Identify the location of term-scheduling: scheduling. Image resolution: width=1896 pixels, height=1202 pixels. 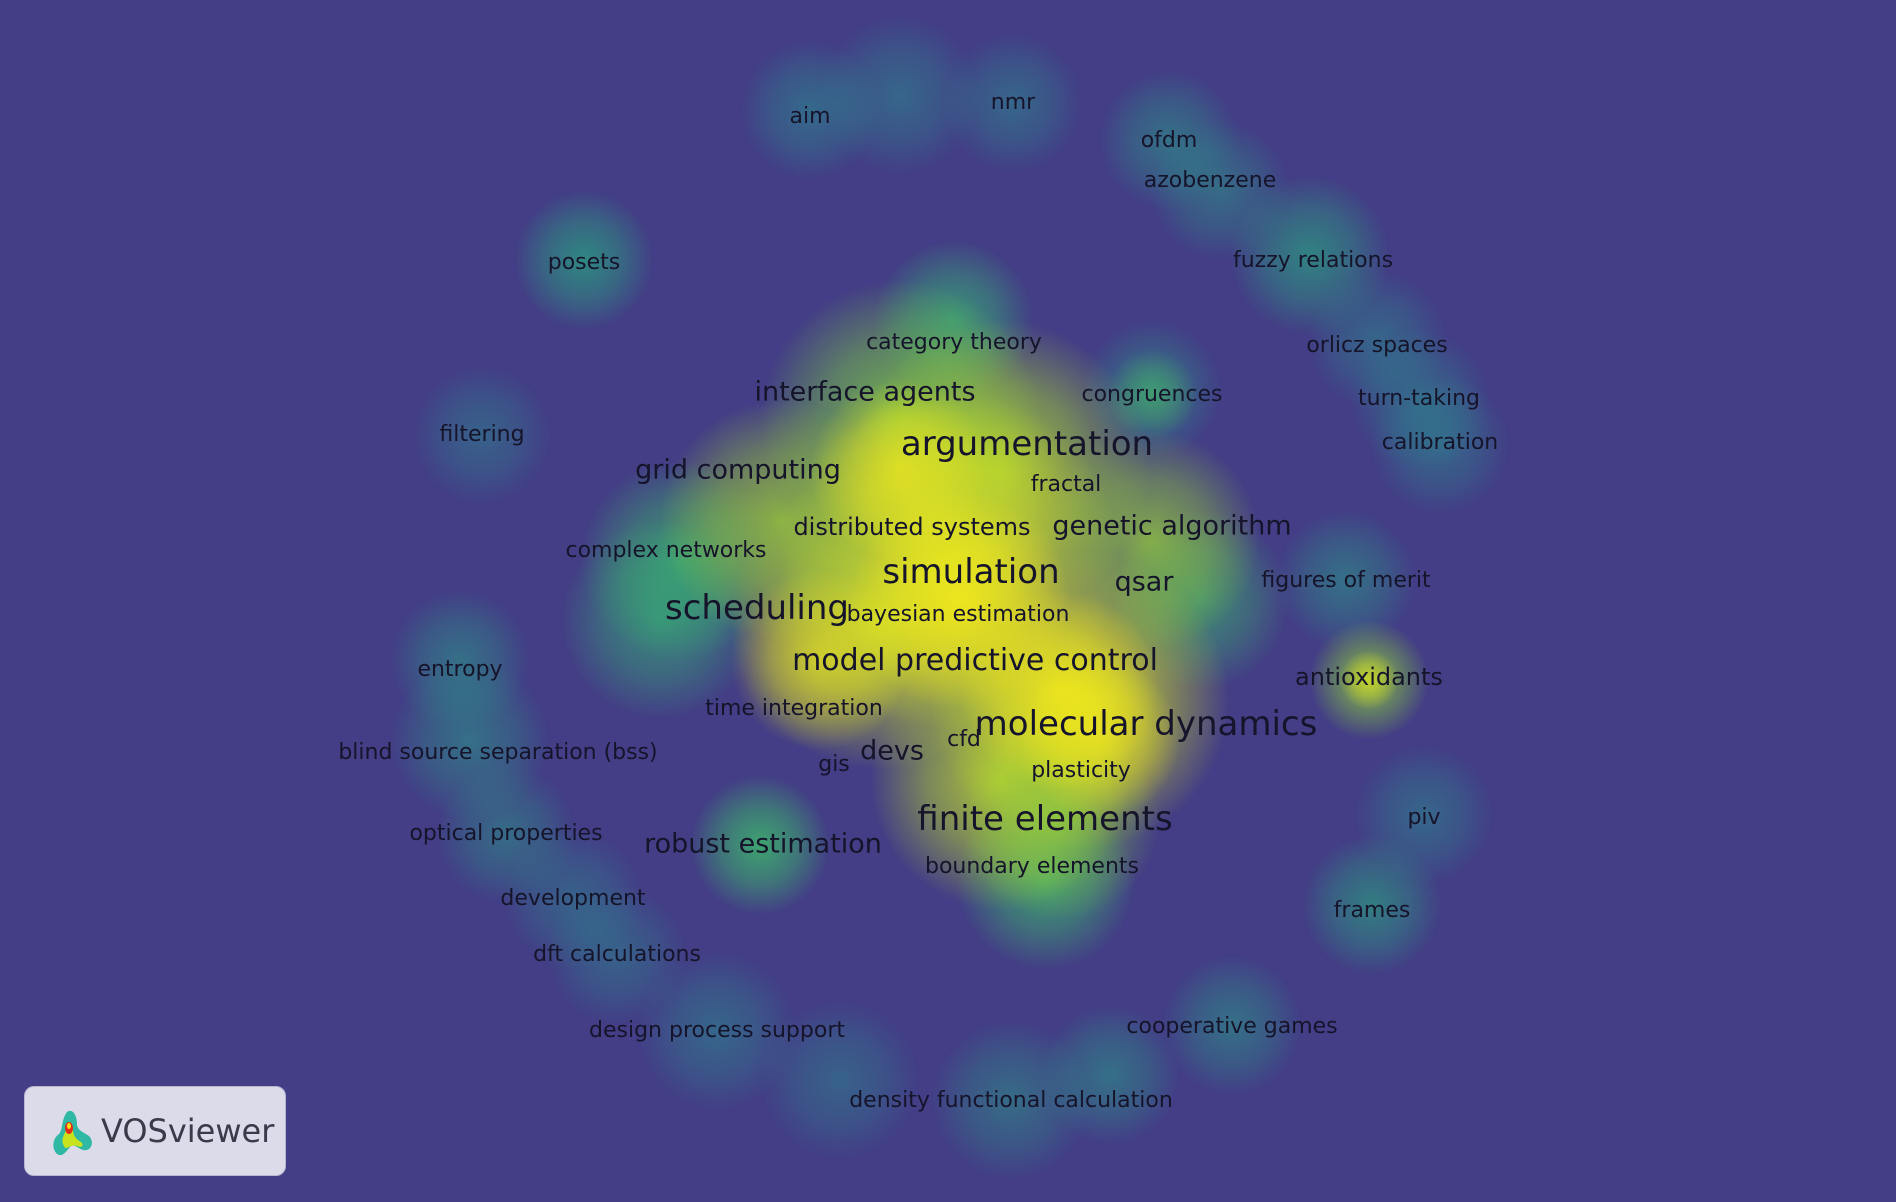
(757, 608).